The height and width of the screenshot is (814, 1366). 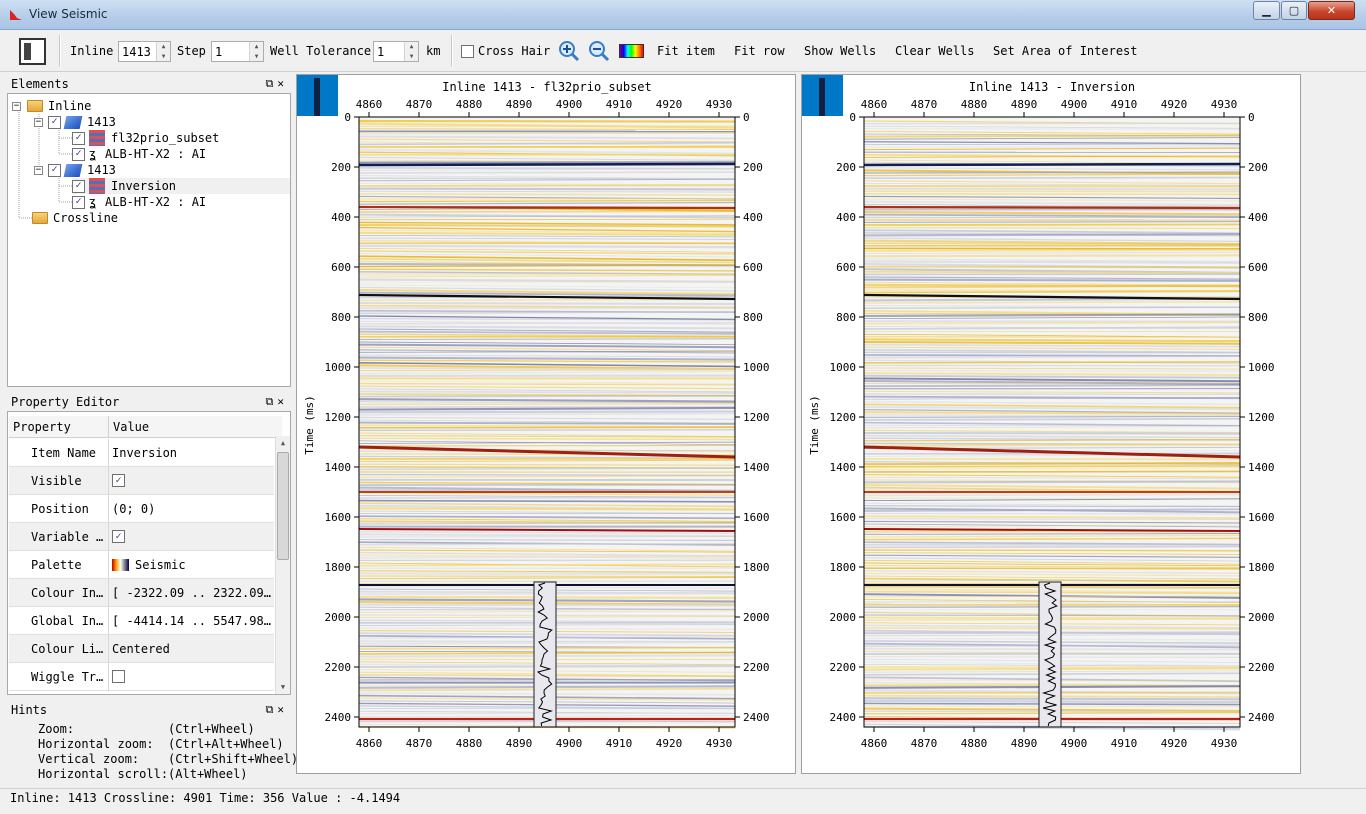 I want to click on property-row-visible: Visible ✓, so click(x=141, y=481).